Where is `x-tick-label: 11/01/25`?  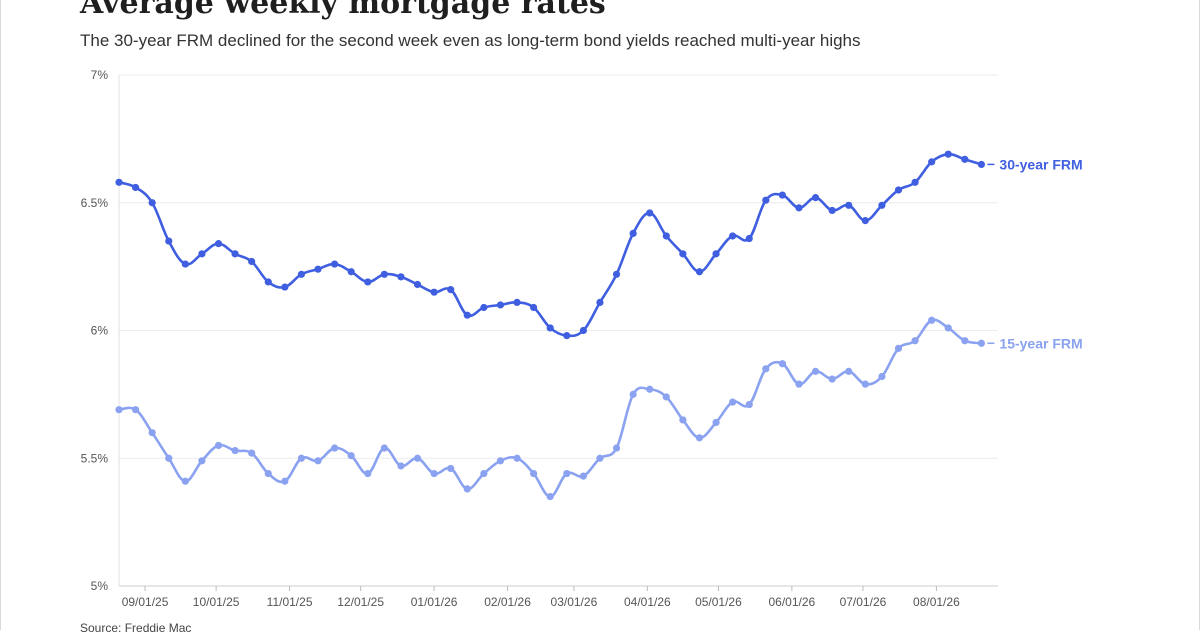 x-tick-label: 11/01/25 is located at coordinates (290, 602).